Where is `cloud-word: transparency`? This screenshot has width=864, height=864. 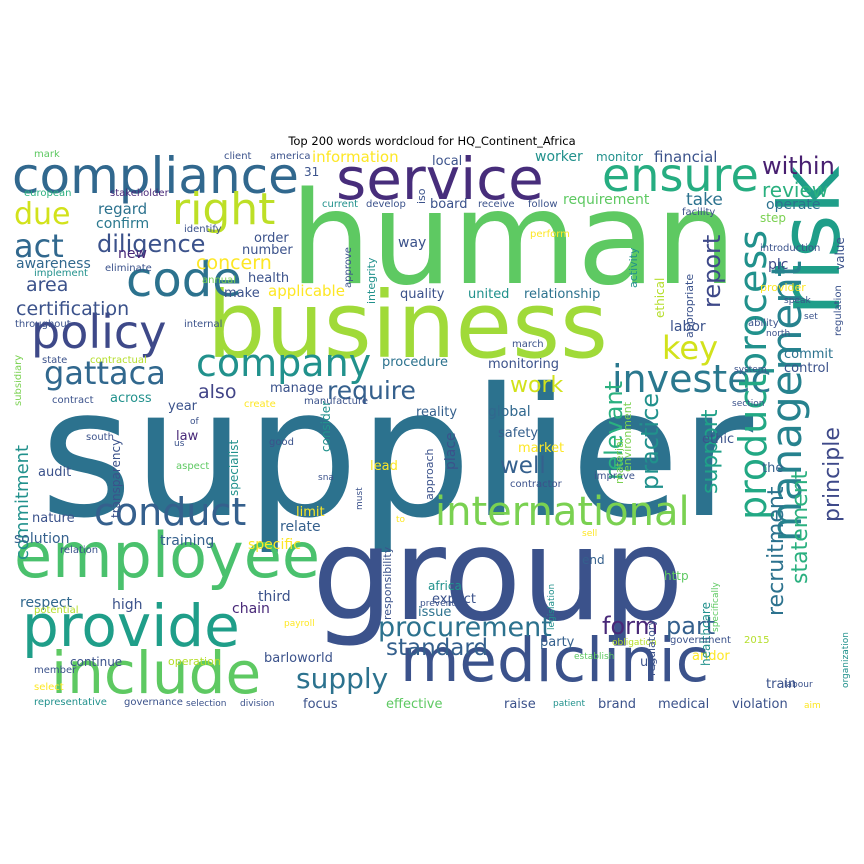 cloud-word: transparency is located at coordinates (116, 478).